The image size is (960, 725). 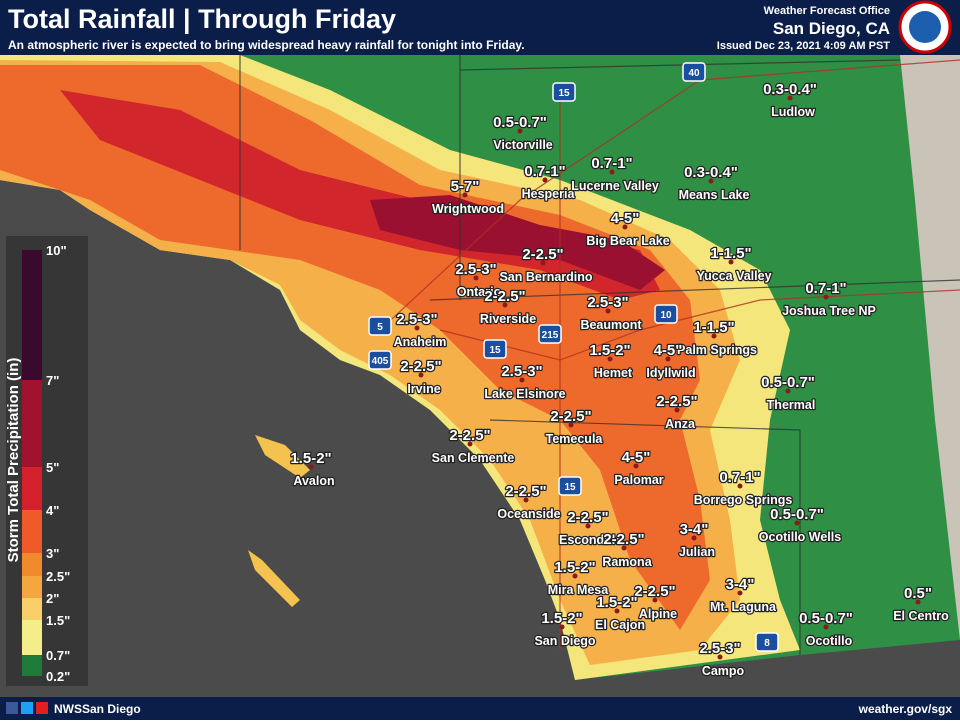 I want to click on city-name: Lake Elsinore, so click(x=524, y=394).